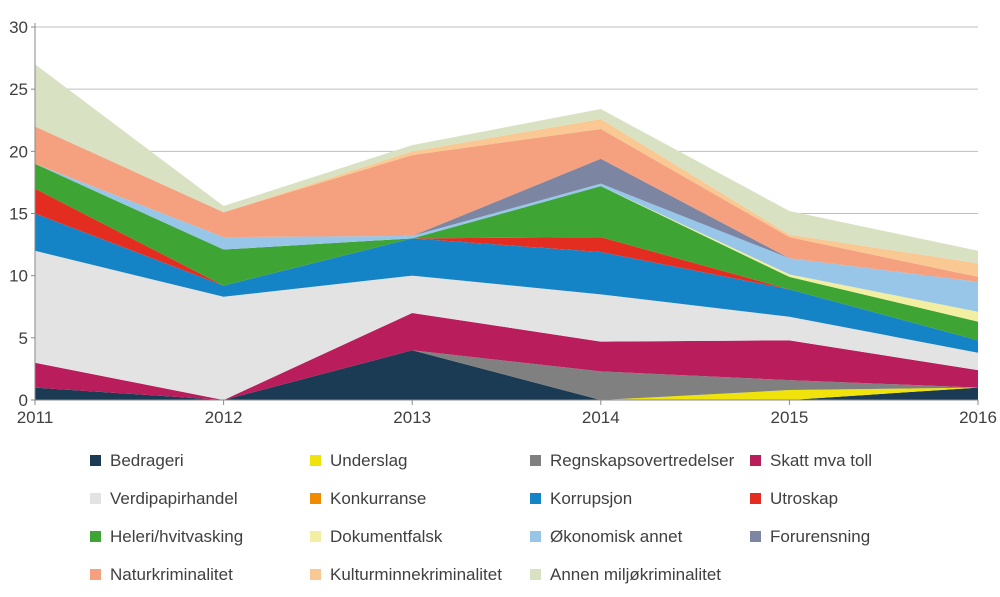  Describe the element at coordinates (820, 536) in the screenshot. I see `legend-label: Forurensning` at that location.